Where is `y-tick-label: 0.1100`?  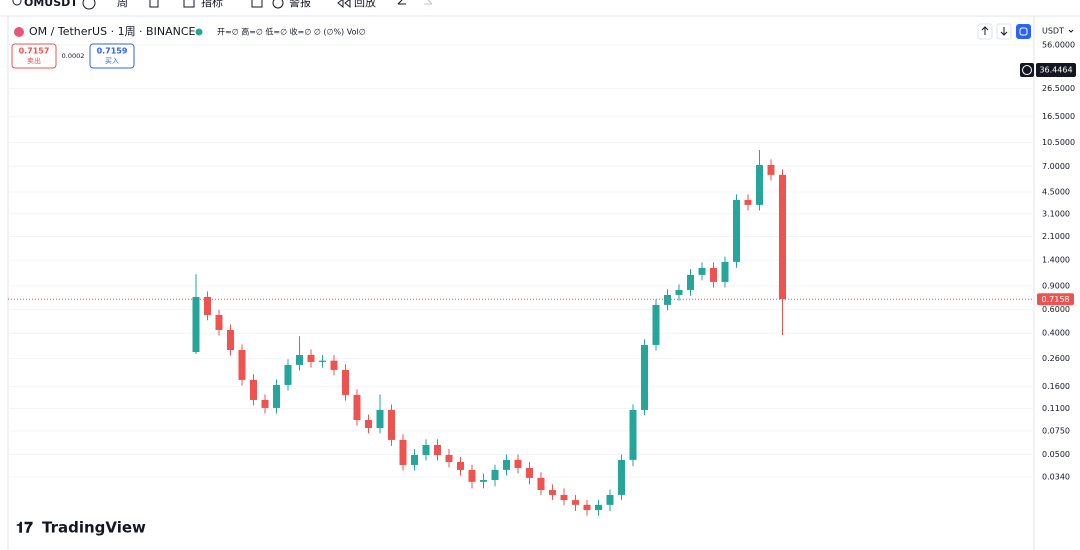
y-tick-label: 0.1100 is located at coordinates (1056, 408).